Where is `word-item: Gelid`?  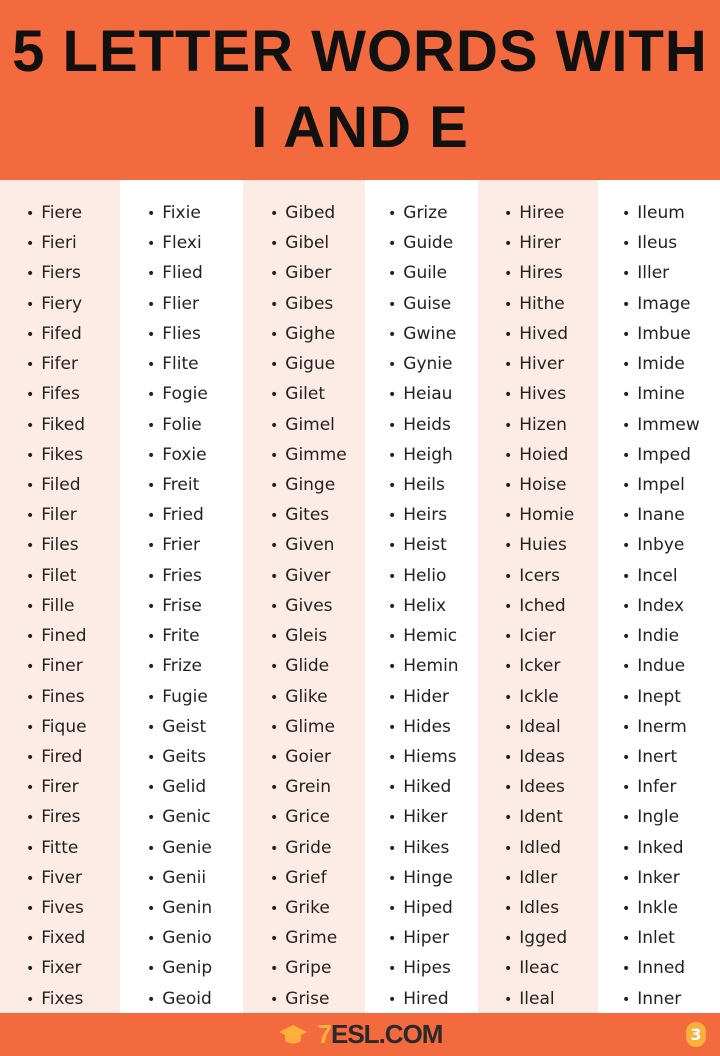
word-item: Gelid is located at coordinates (195, 787).